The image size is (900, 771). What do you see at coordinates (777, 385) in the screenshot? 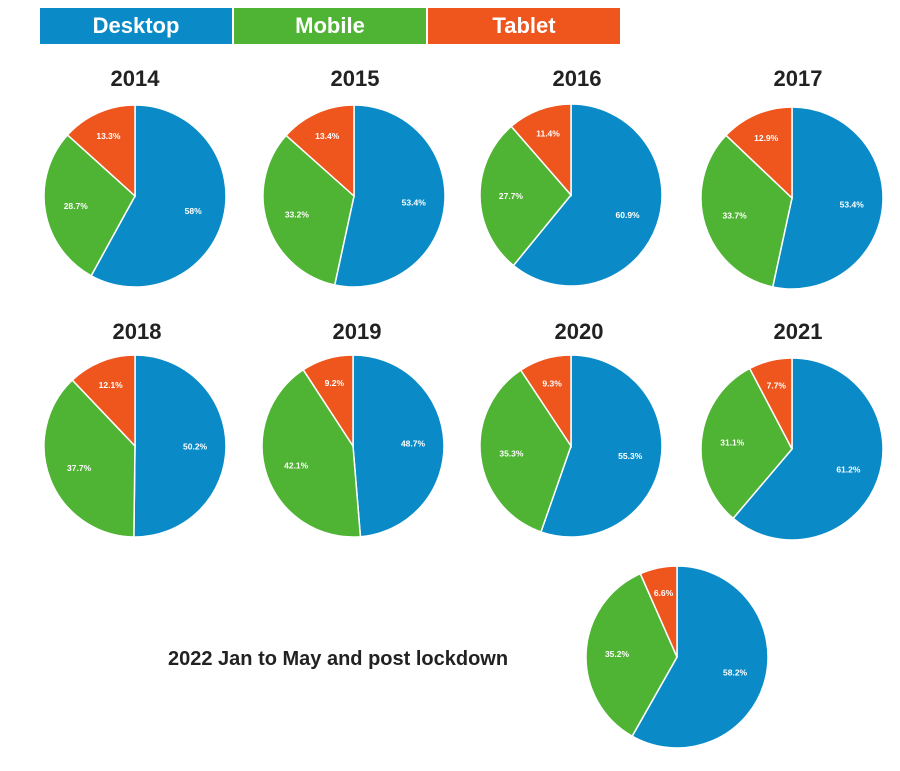
I see `pie-slice-label: 7.7%` at bounding box center [777, 385].